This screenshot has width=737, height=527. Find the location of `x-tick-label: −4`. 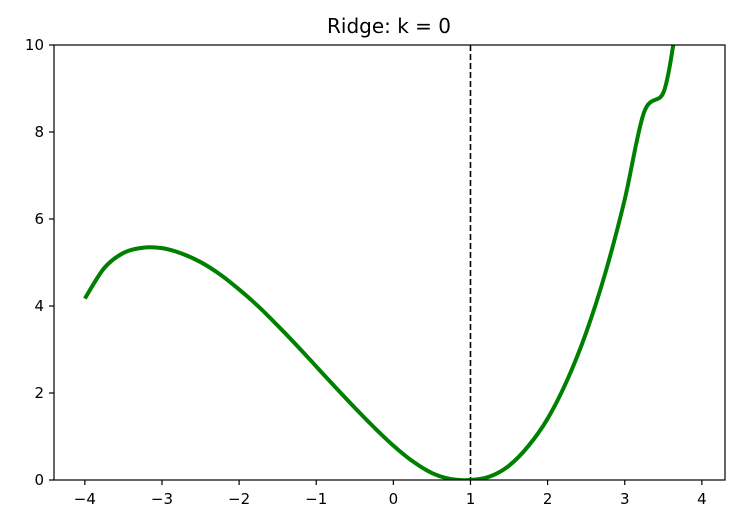

x-tick-label: −4 is located at coordinates (85, 499).